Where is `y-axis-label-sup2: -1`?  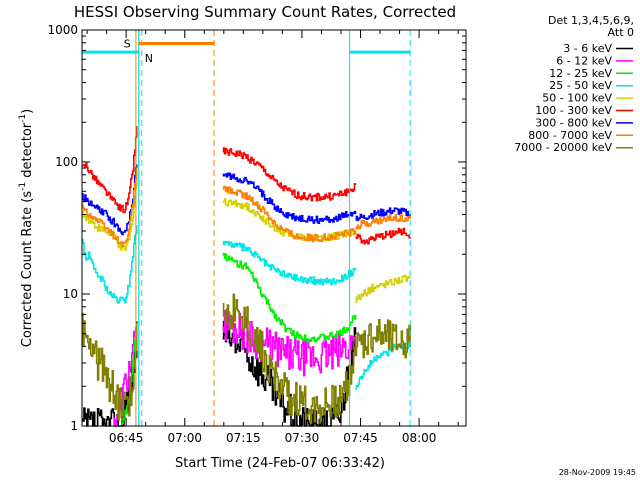 y-axis-label-sup2: -1 is located at coordinates (23, 118).